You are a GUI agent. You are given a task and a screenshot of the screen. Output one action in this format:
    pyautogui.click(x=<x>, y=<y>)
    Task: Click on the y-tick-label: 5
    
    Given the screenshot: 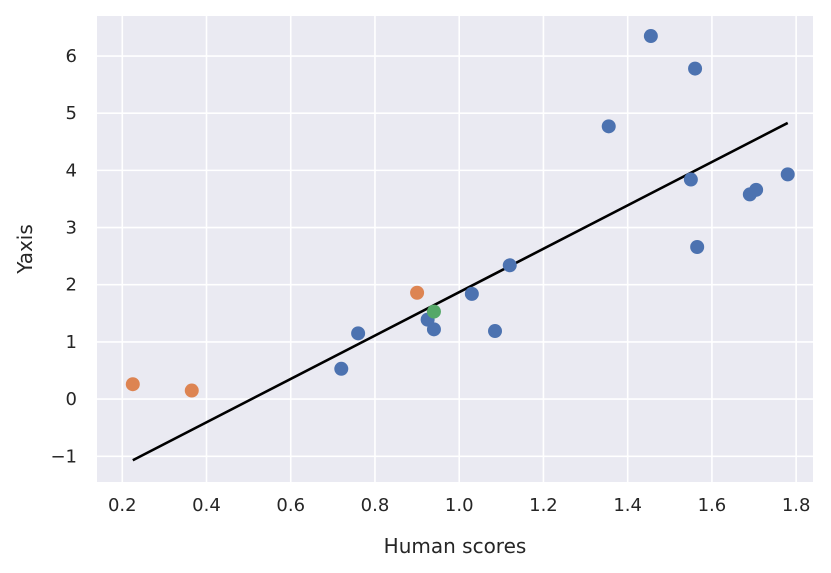 What is the action you would take?
    pyautogui.click(x=71, y=113)
    